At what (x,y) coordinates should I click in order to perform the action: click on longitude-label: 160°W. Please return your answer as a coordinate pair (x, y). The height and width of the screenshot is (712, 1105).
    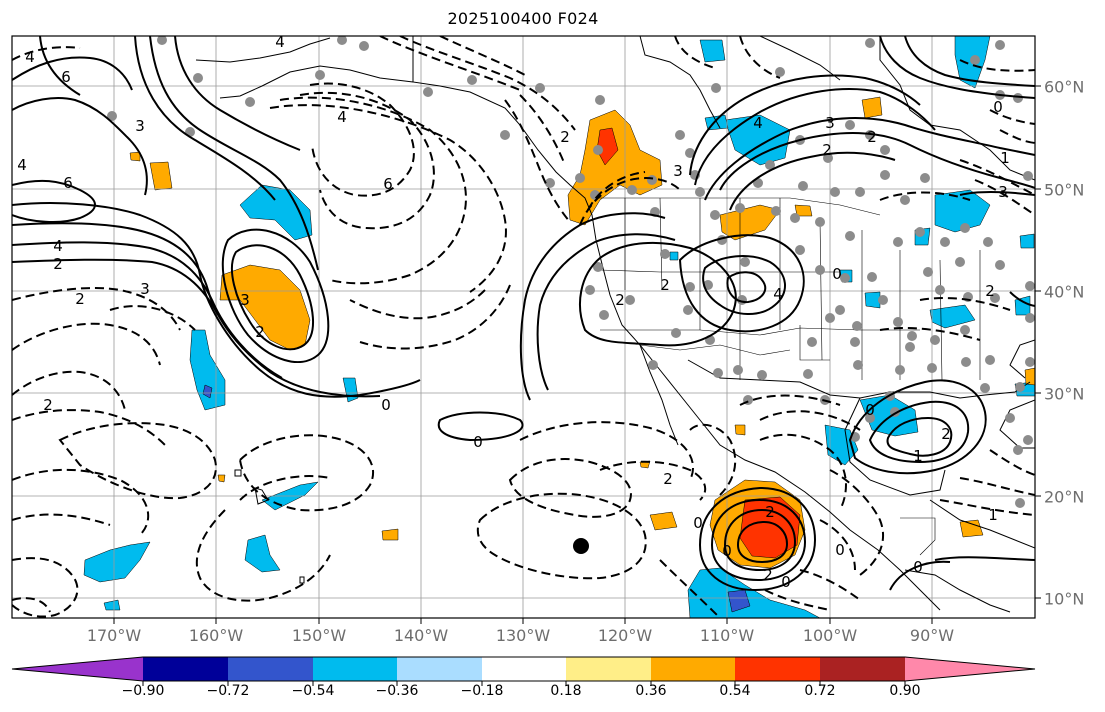
    Looking at the image, I should click on (216, 635).